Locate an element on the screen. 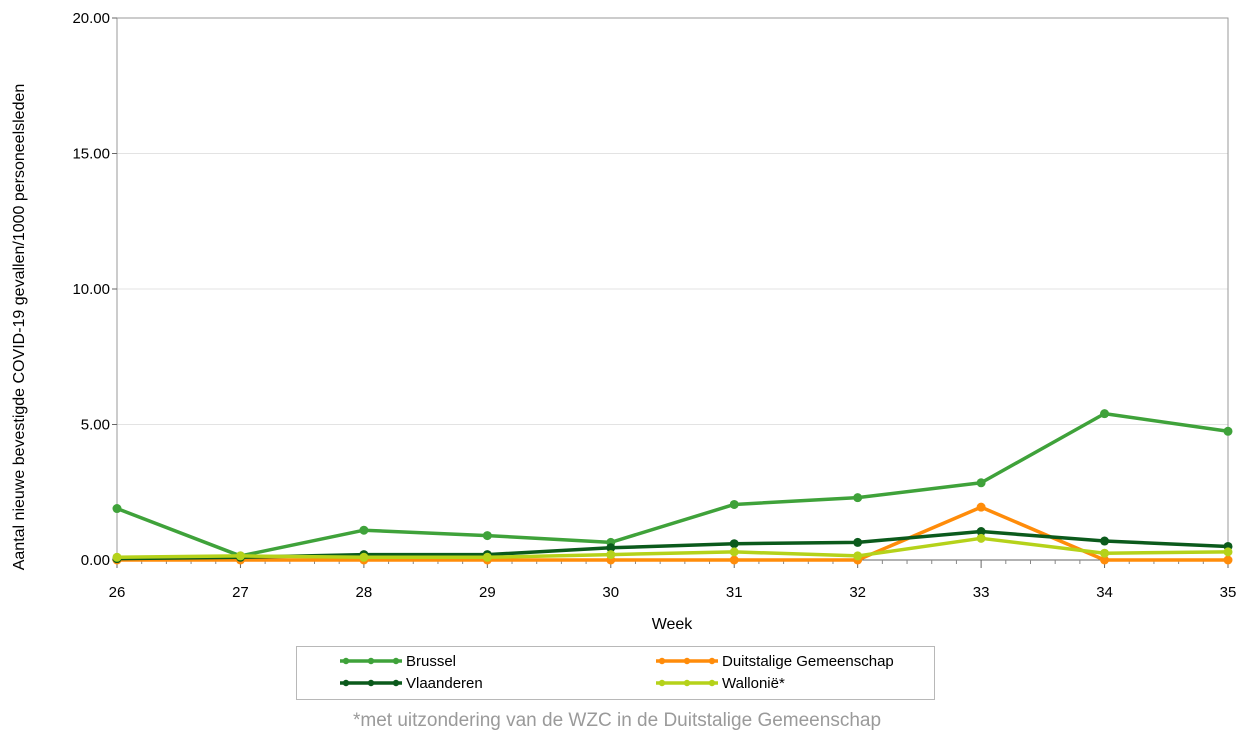 This screenshot has width=1239, height=734. x-tick-label: 34 is located at coordinates (1104, 592).